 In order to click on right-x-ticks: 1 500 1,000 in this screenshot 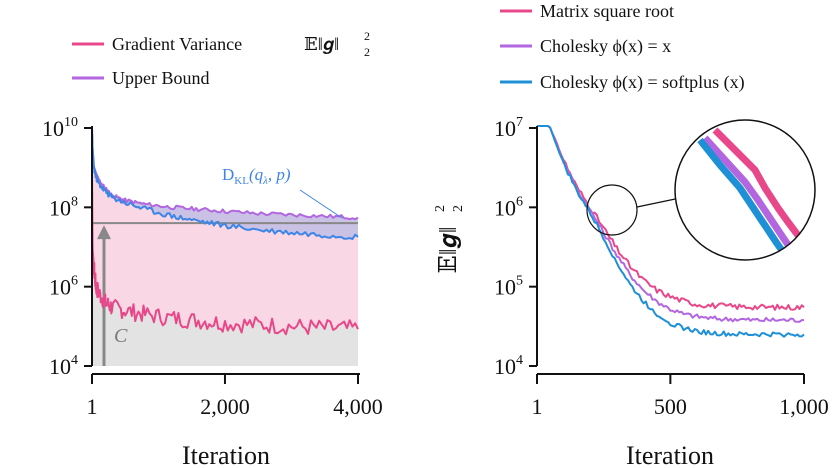, I will do `click(680, 396)`.